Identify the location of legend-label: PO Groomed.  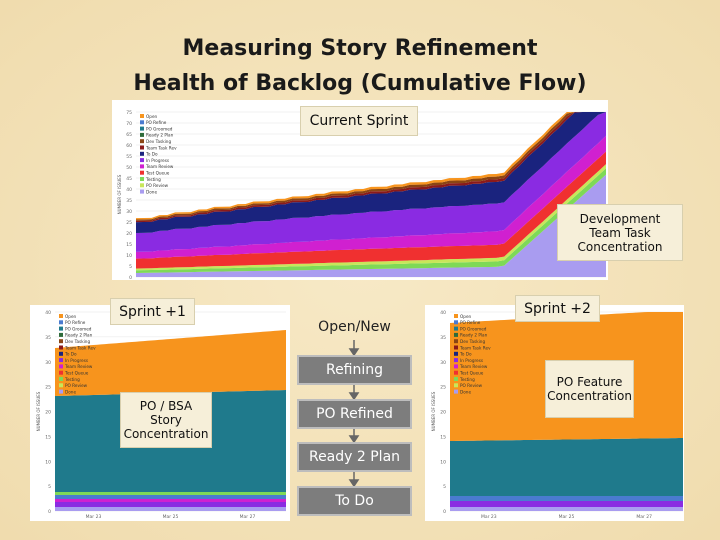
(78, 328).